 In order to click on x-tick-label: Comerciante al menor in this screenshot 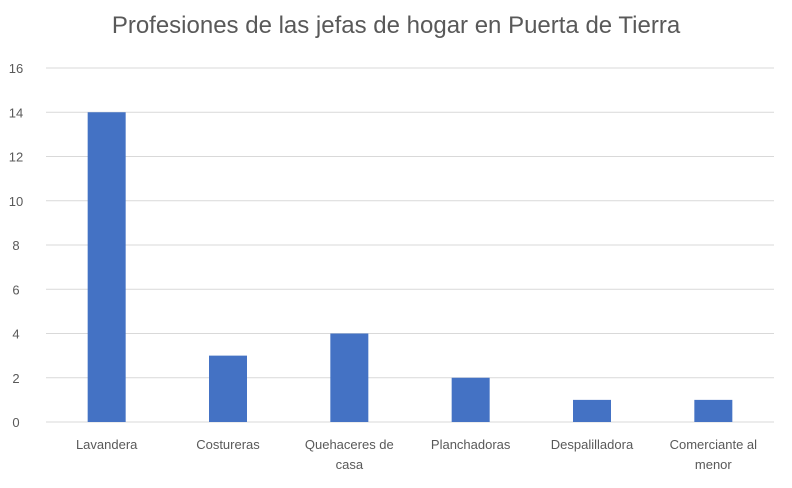, I will do `click(714, 454)`.